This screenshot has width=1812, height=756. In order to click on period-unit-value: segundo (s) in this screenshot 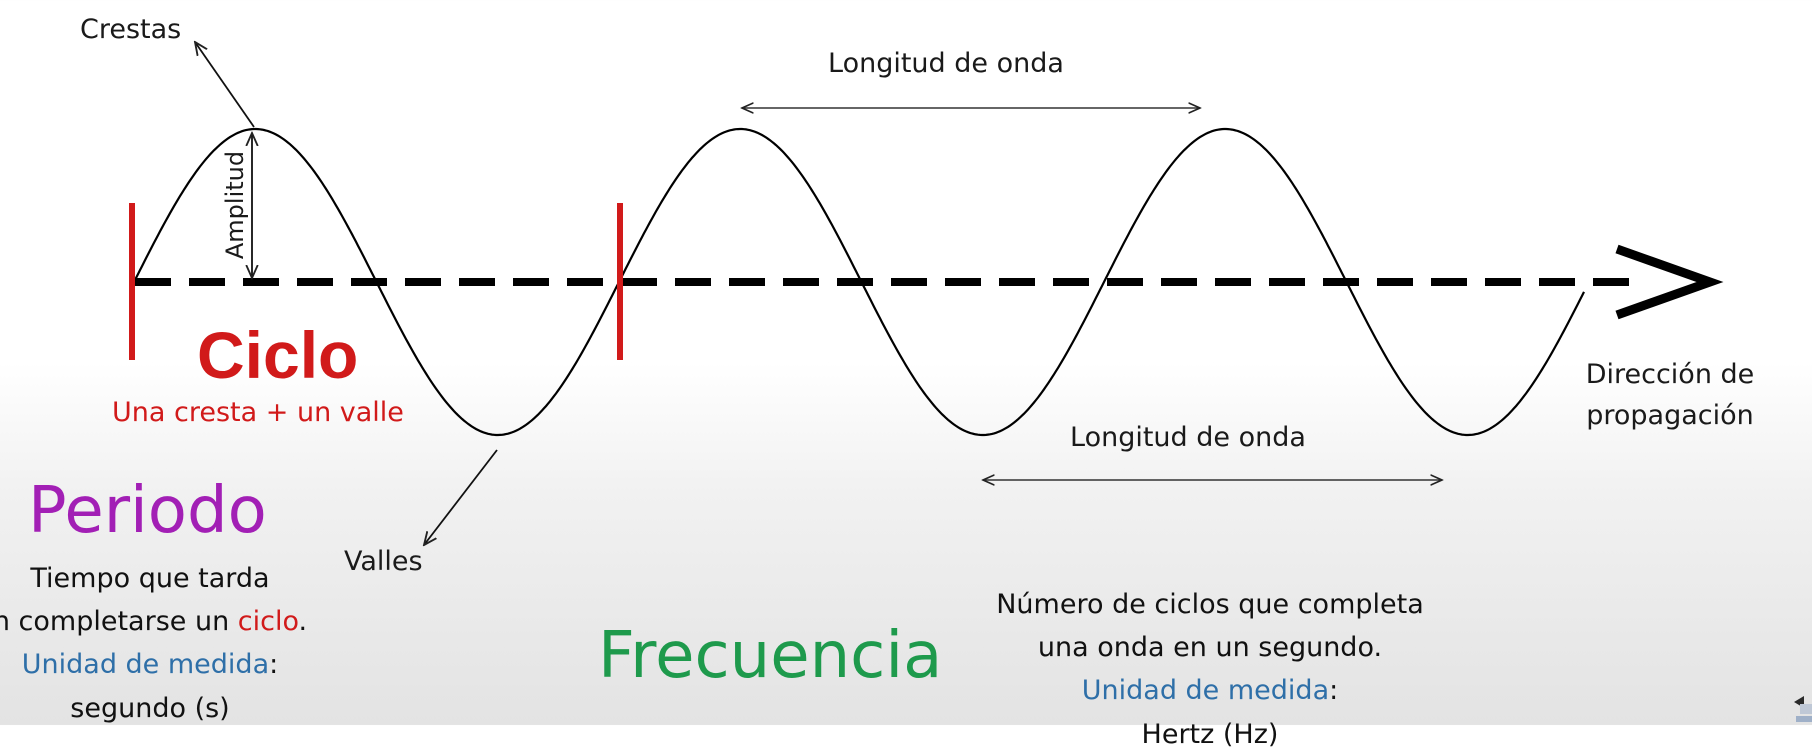, I will do `click(150, 708)`.